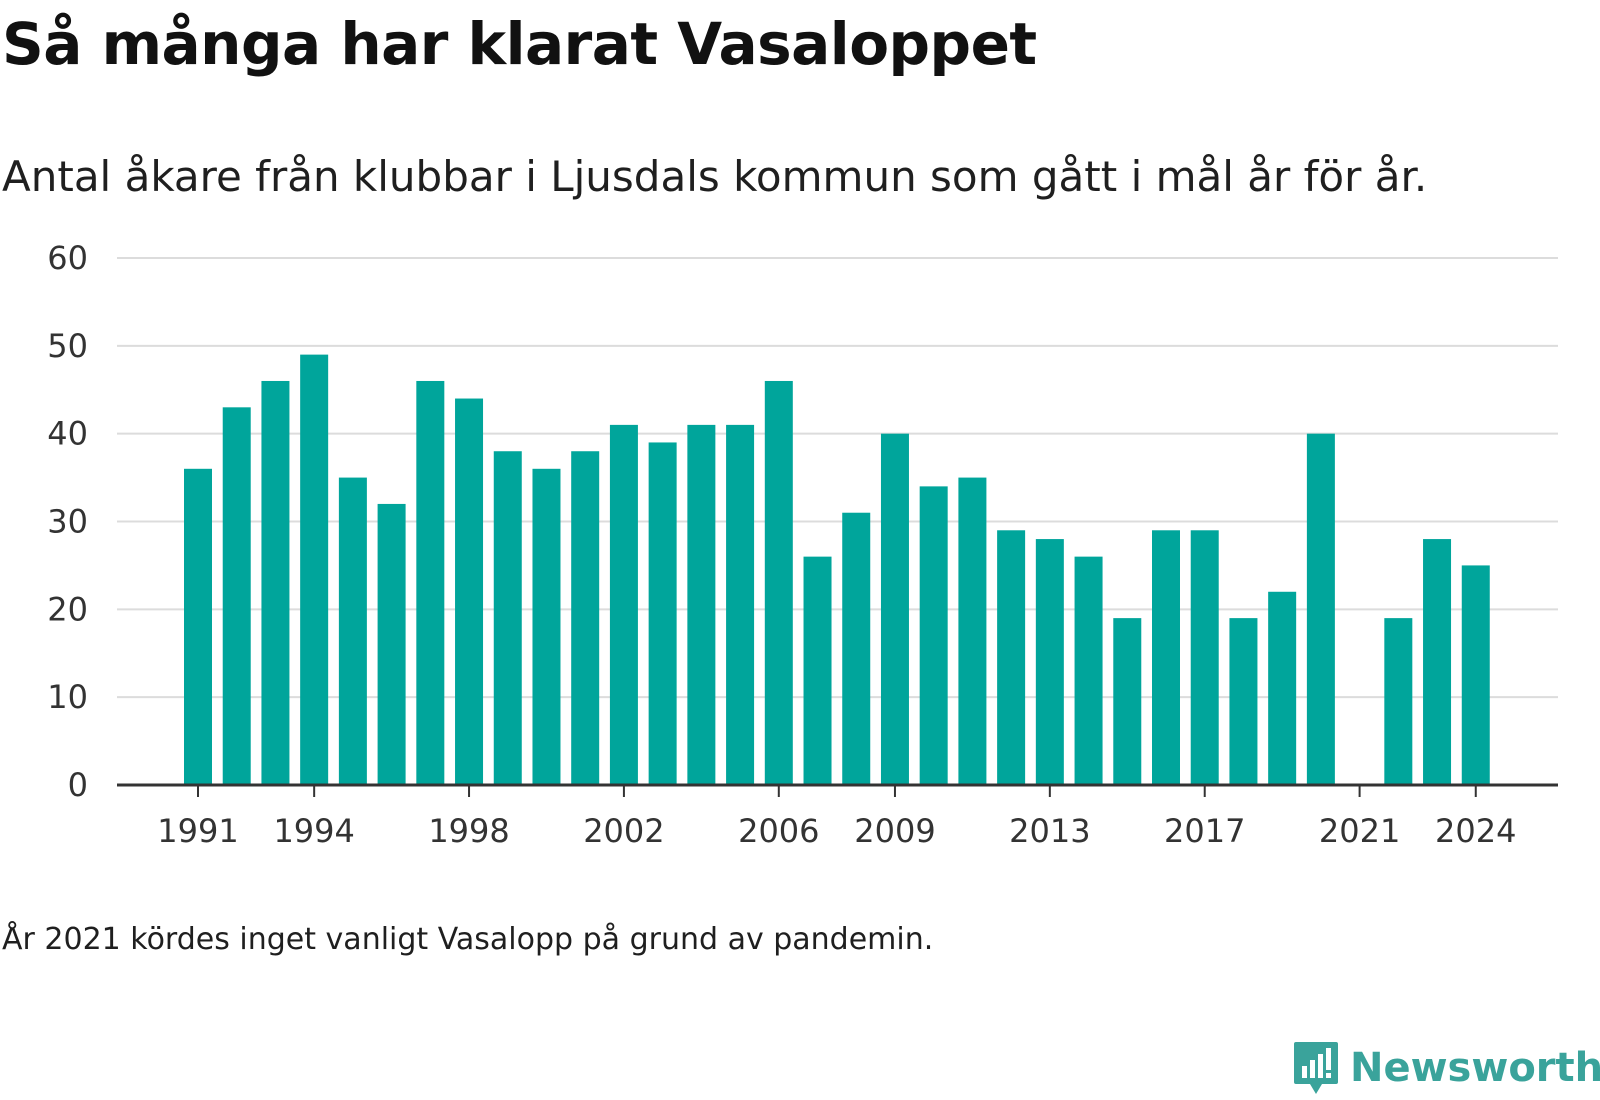 The width and height of the screenshot is (1600, 1100). What do you see at coordinates (67, 609) in the screenshot?
I see `y-tick-label: 20` at bounding box center [67, 609].